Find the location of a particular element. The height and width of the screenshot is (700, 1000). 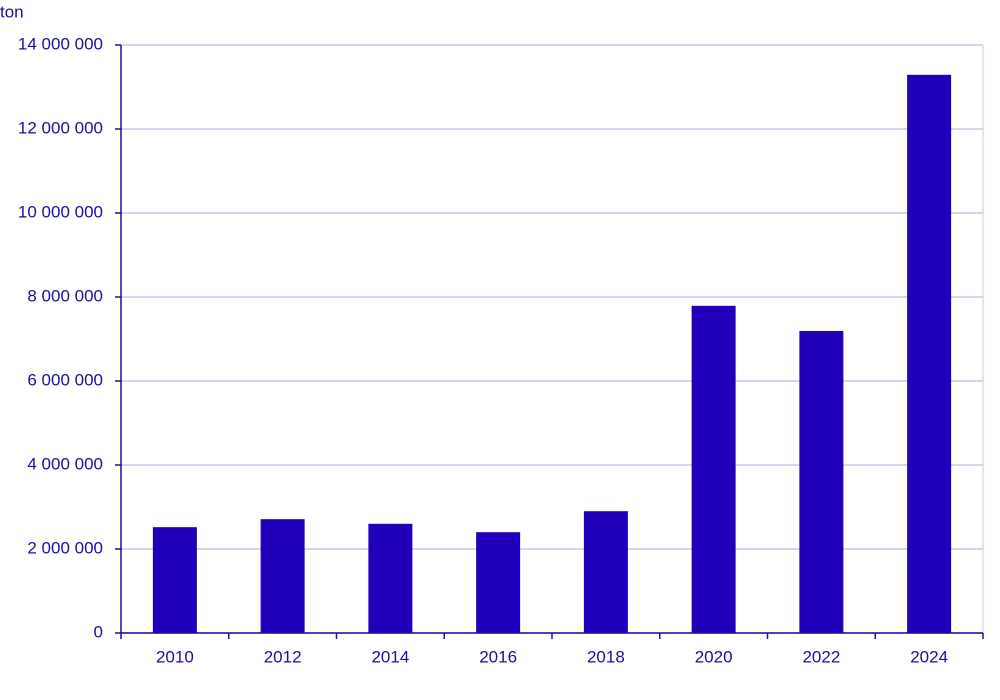

x-tick-label: 2016 is located at coordinates (498, 656).